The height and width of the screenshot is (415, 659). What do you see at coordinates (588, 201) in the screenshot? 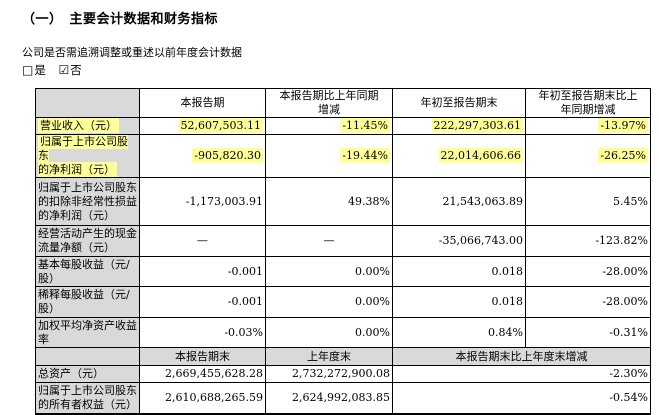
I see `metric-value: 5.45%` at bounding box center [588, 201].